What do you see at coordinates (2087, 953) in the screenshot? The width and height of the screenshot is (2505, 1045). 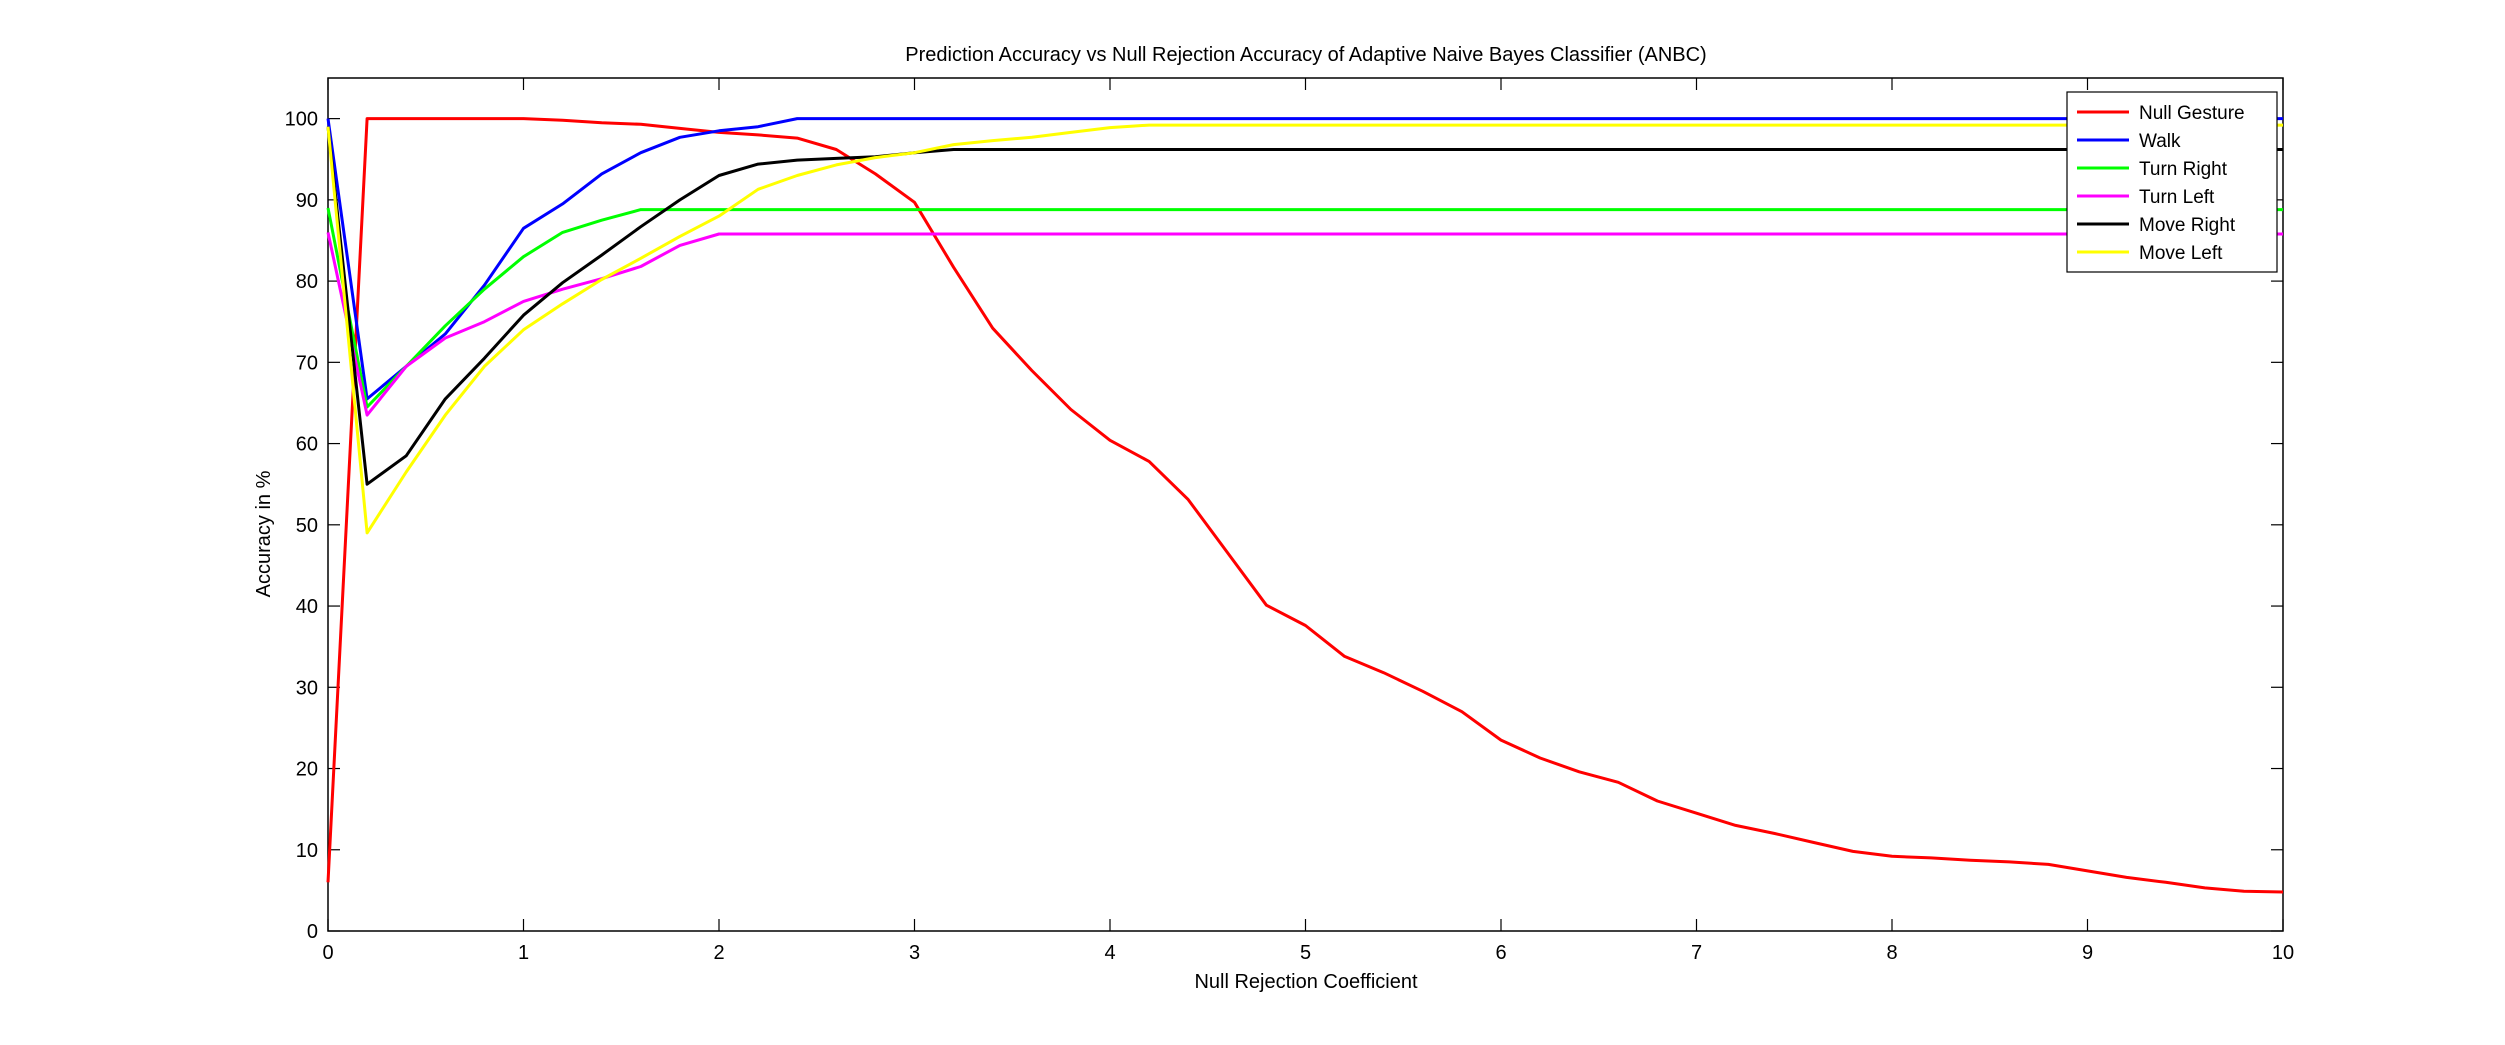 I see `x-tick-label: 9` at bounding box center [2087, 953].